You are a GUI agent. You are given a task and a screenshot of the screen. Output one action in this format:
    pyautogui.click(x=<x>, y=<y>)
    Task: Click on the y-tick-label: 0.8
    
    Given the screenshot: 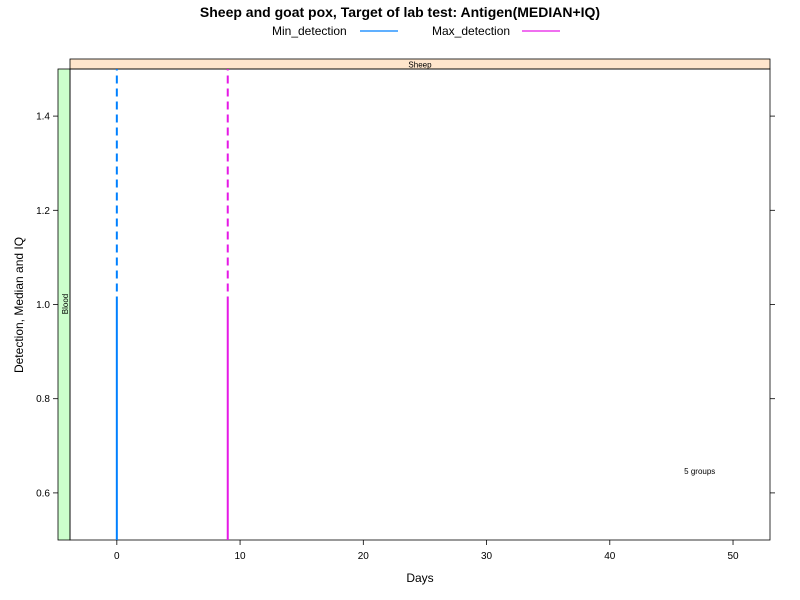 What is the action you would take?
    pyautogui.click(x=43, y=399)
    